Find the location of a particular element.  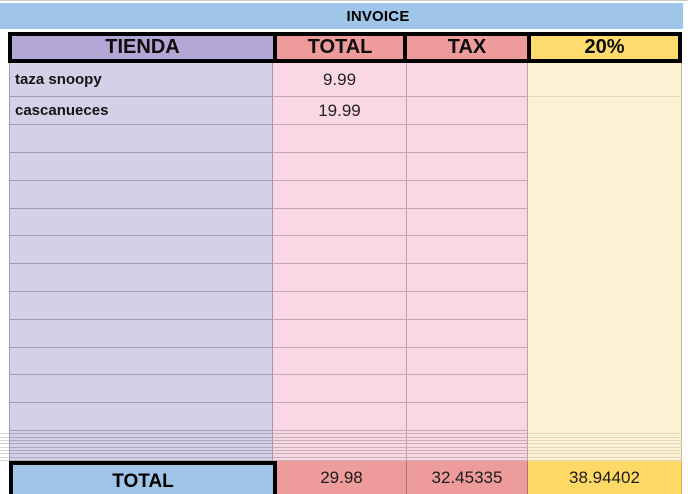

header-cell-20pct: 20% is located at coordinates (604, 47).